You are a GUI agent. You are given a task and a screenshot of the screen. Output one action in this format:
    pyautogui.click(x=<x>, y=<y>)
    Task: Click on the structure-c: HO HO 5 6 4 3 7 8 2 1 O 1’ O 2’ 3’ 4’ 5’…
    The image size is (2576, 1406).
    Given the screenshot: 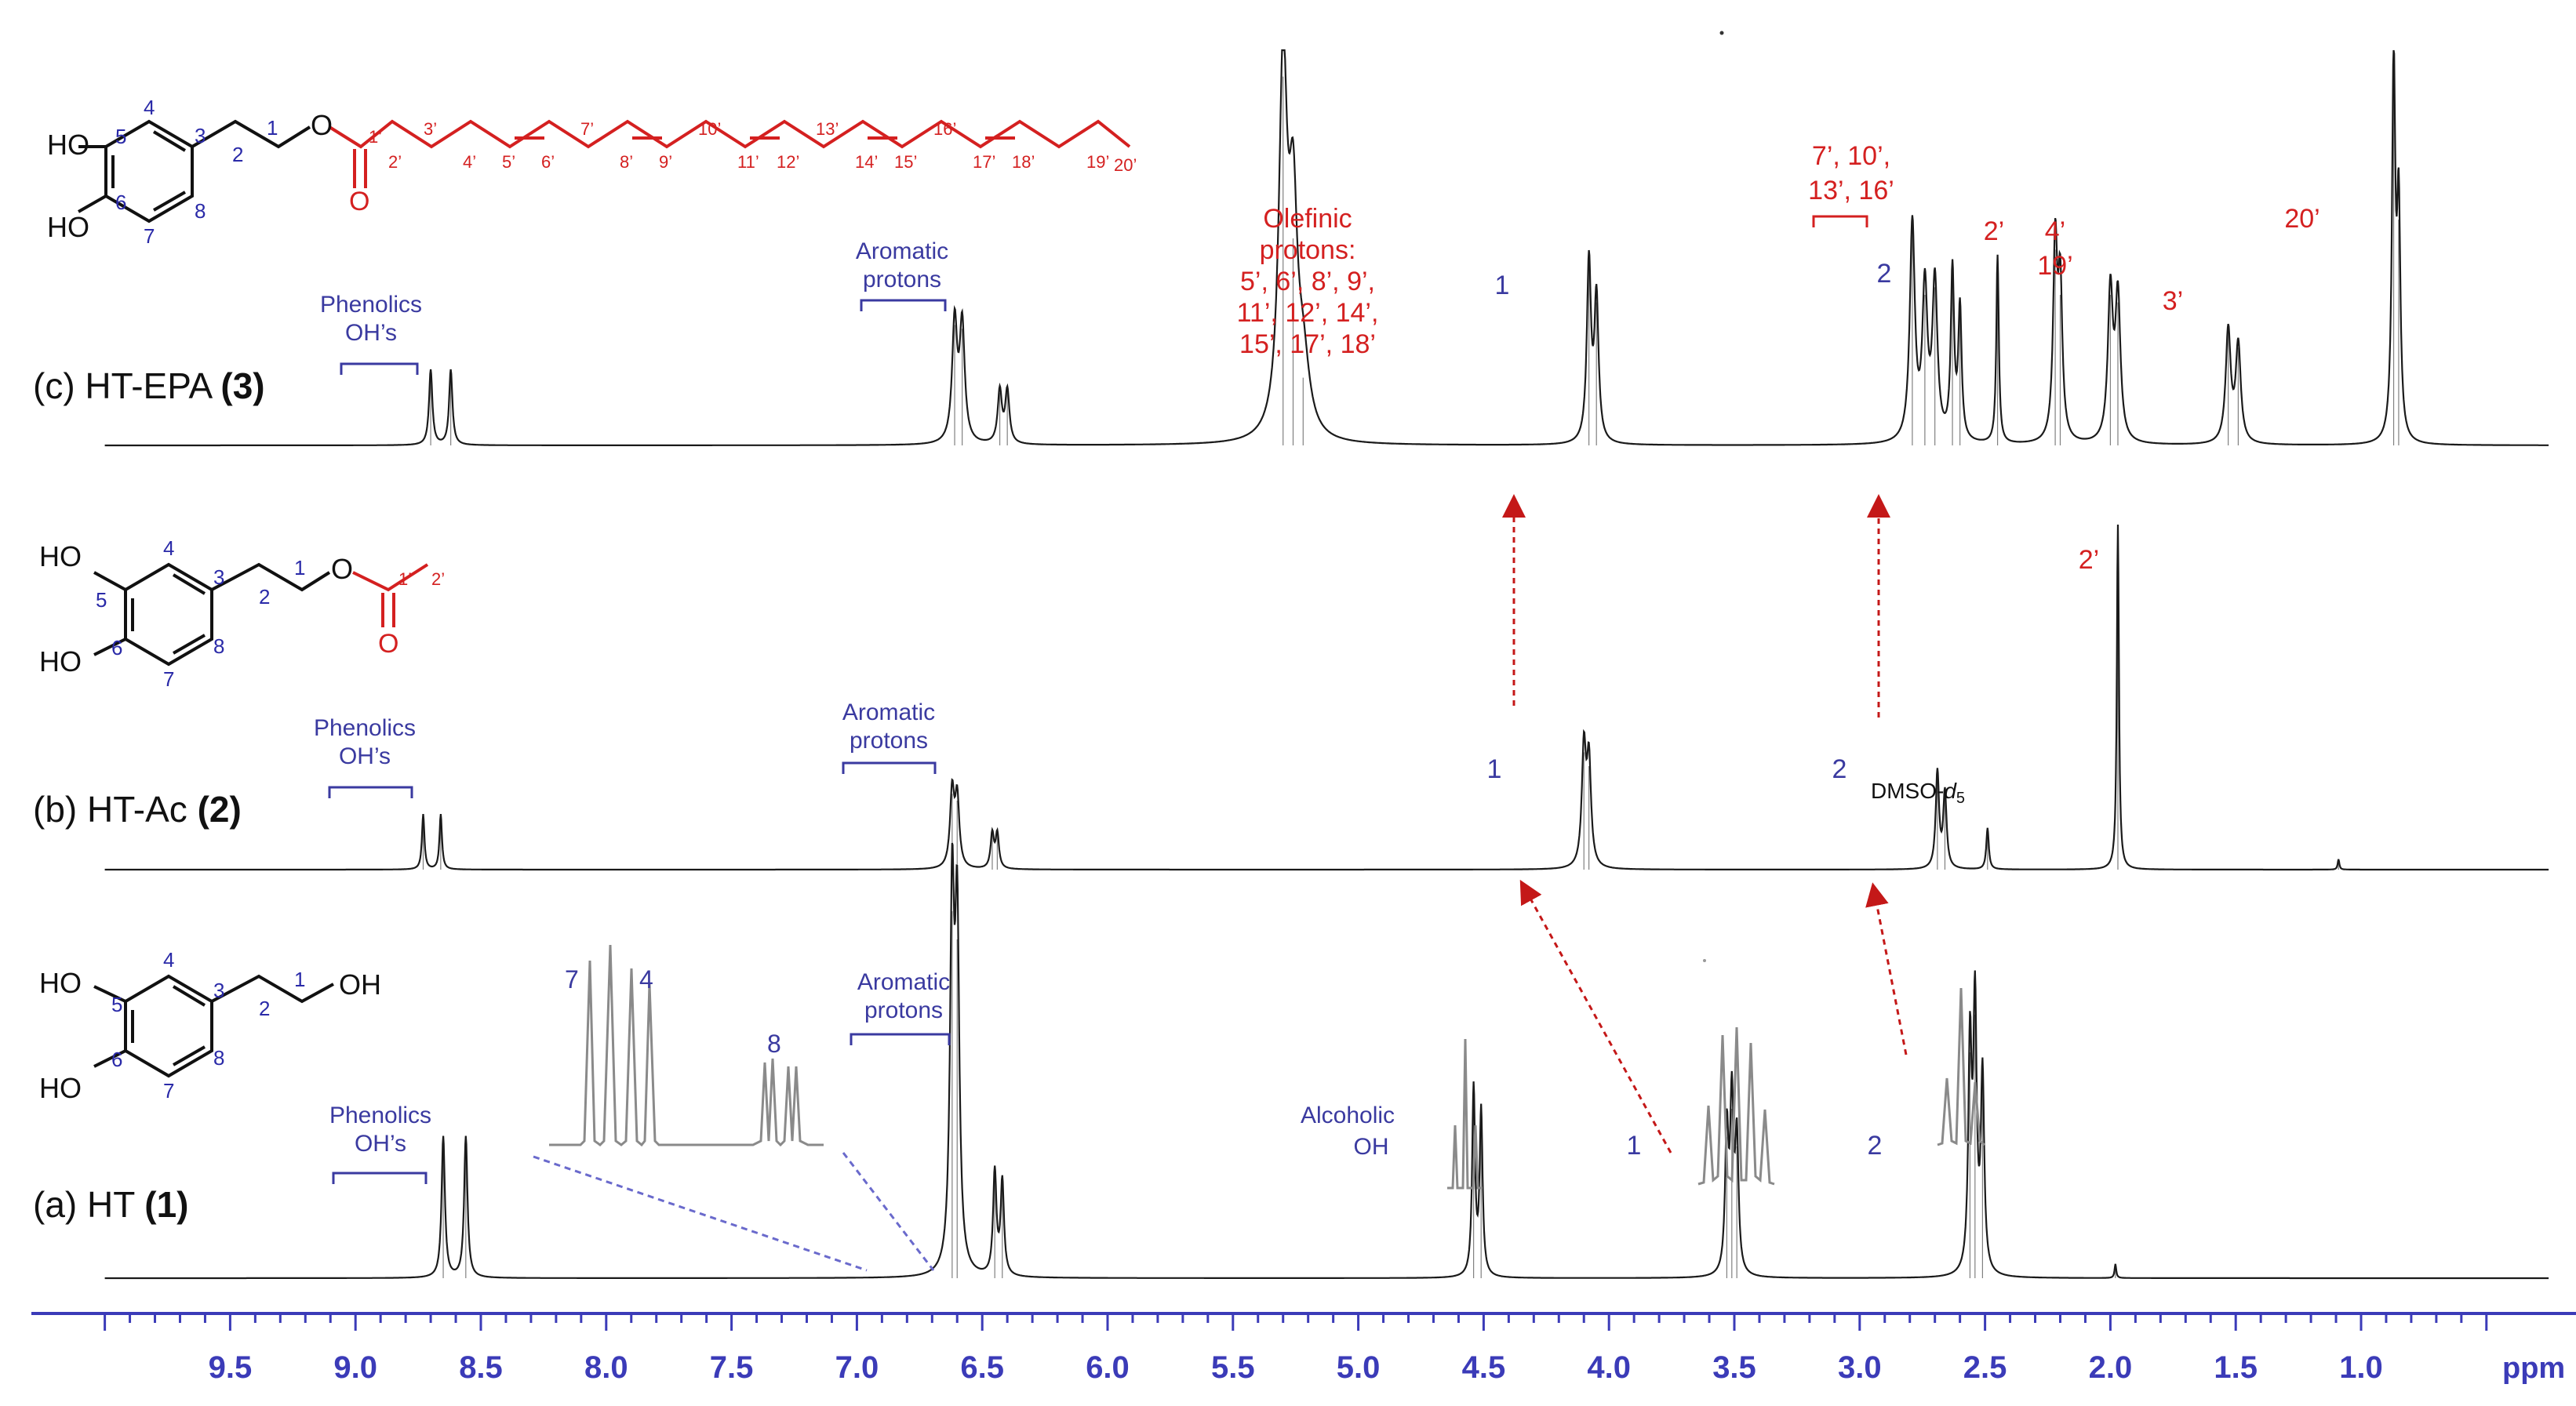 What is the action you would take?
    pyautogui.click(x=592, y=172)
    